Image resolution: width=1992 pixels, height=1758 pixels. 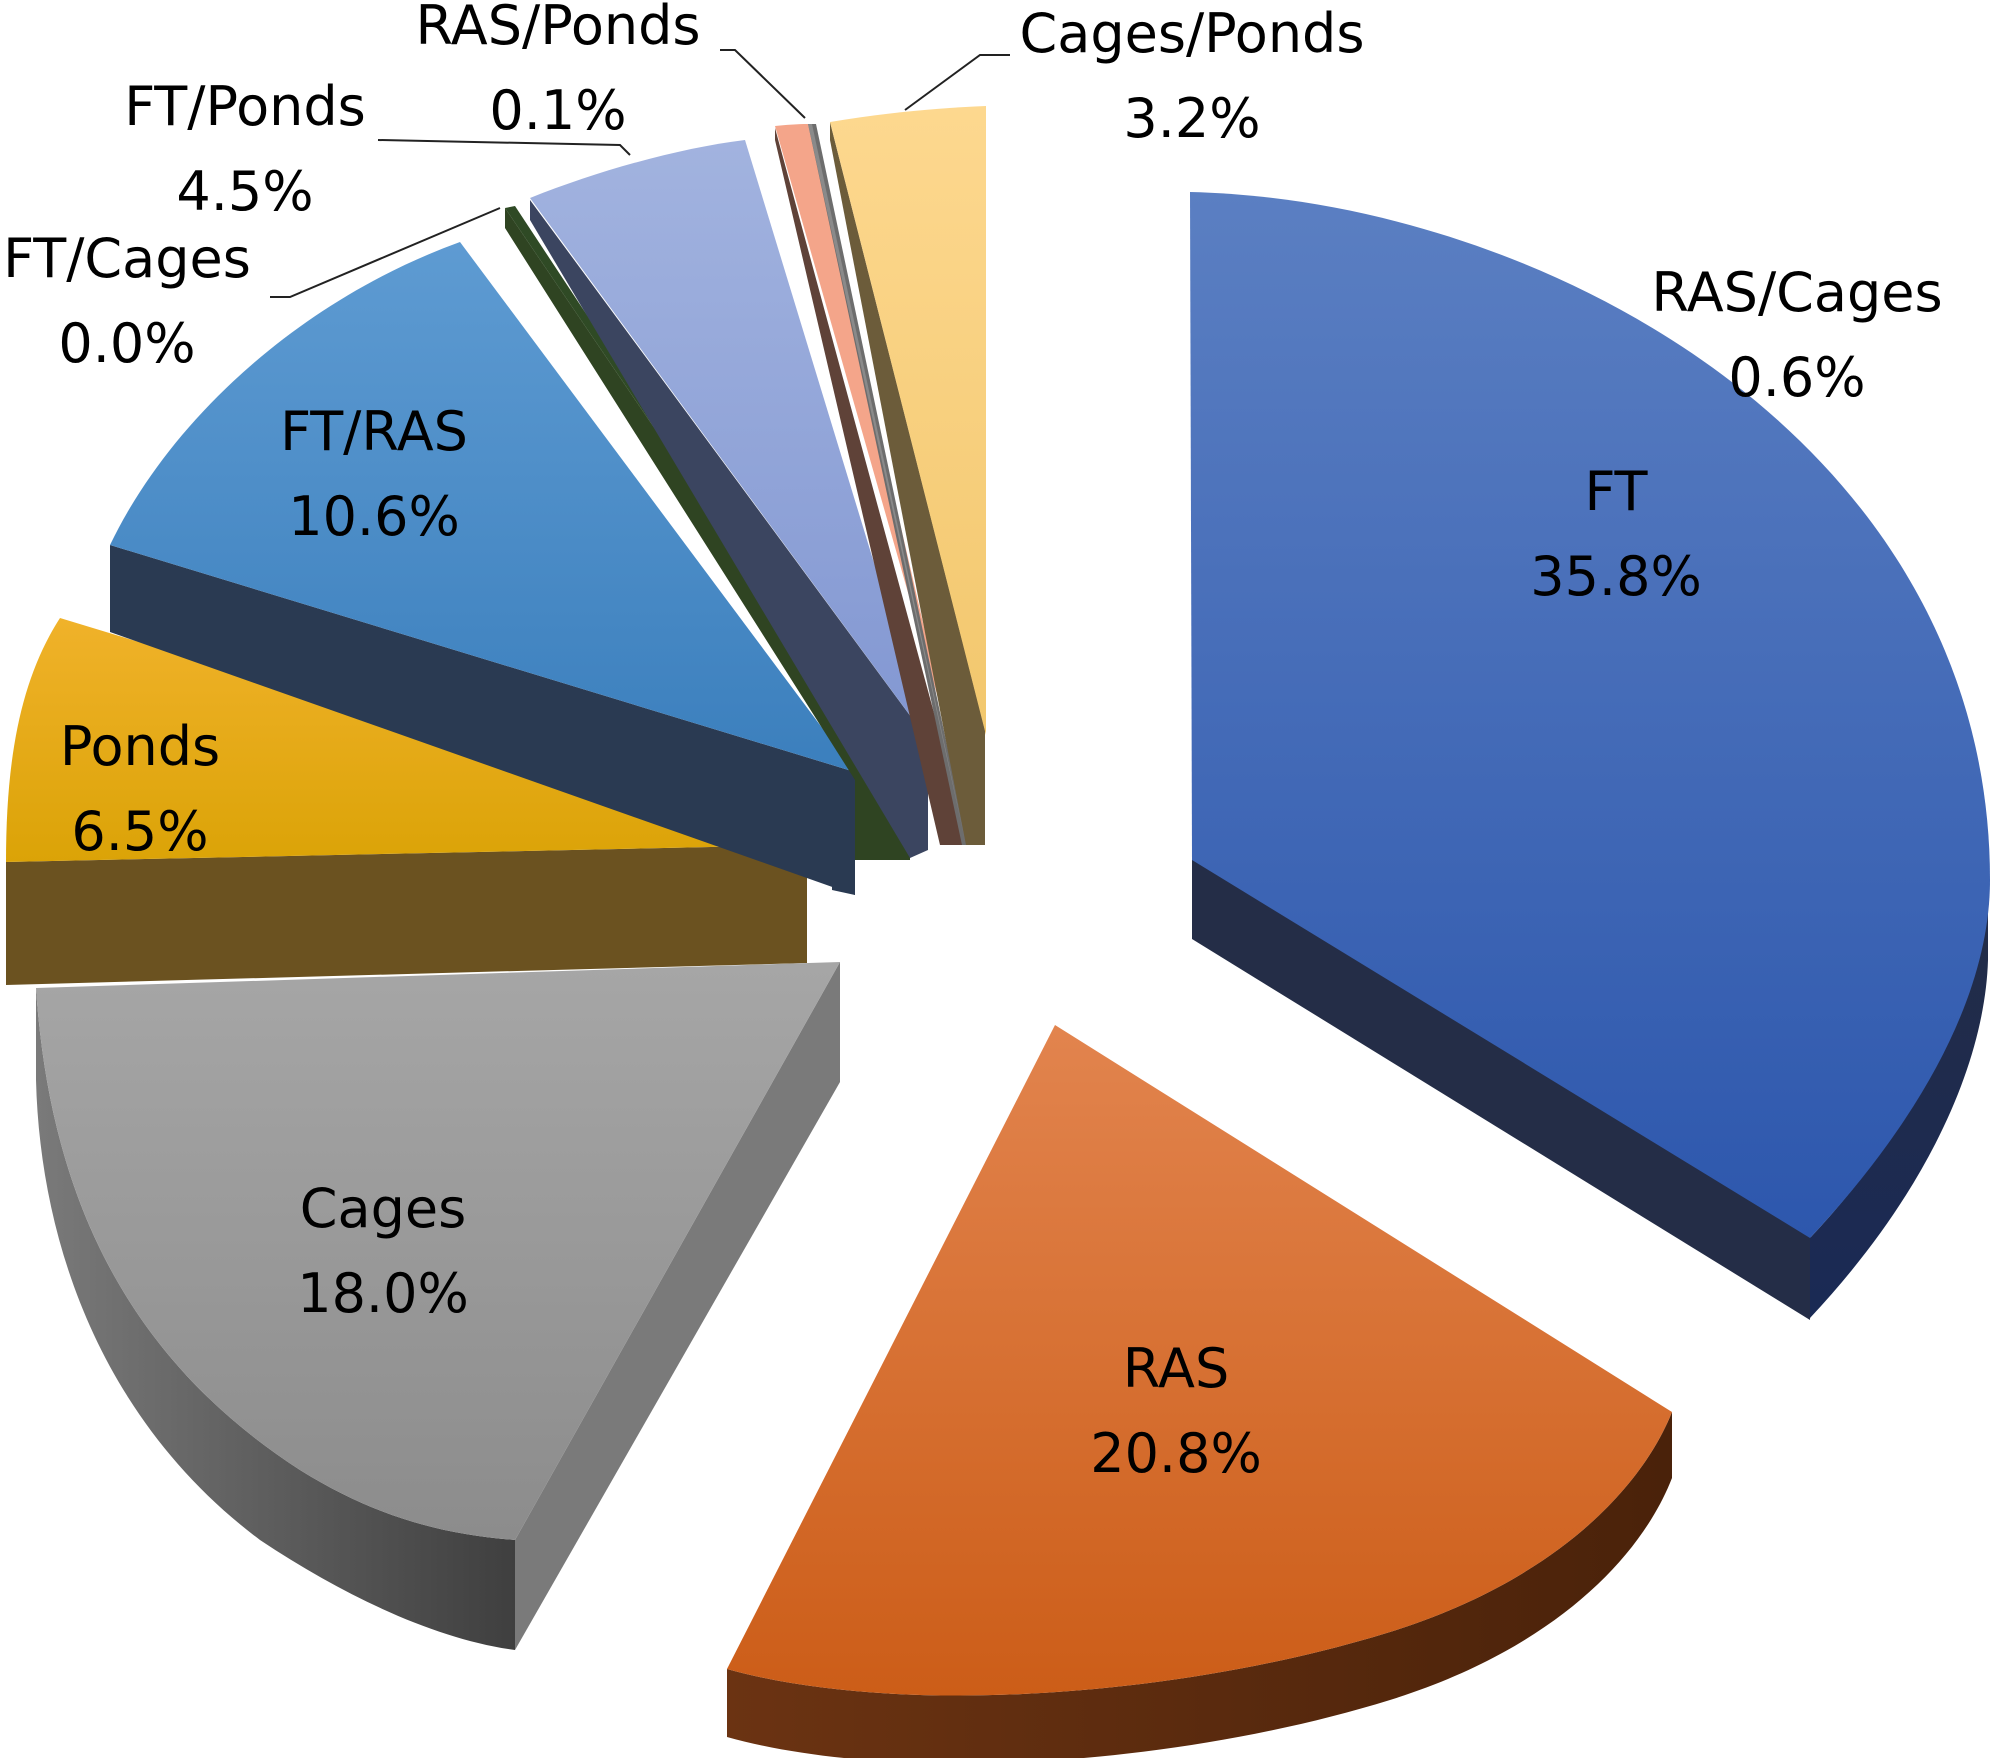 I want to click on slice-ras-cages, so click(x=869, y=484).